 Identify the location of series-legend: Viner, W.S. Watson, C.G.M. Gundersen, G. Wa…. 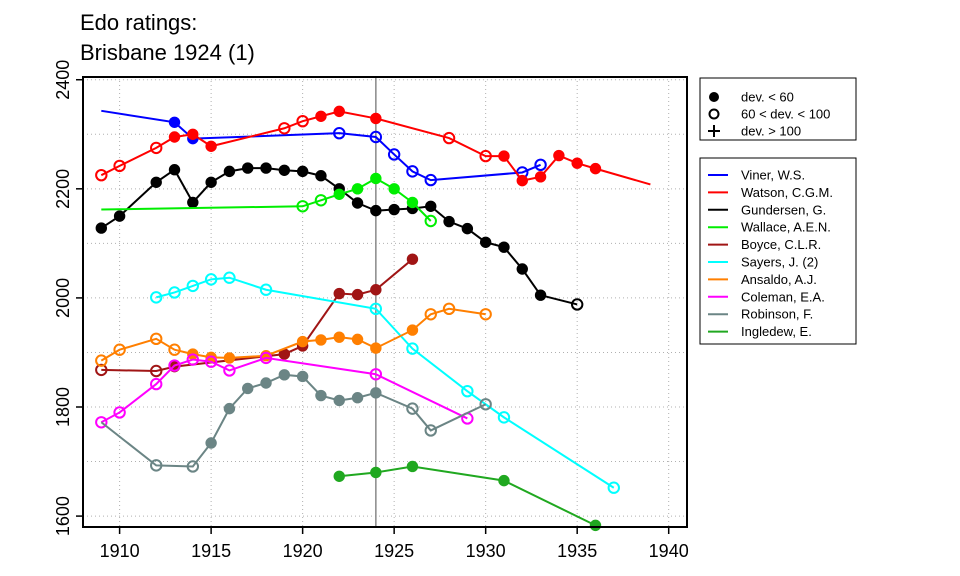
(778, 251).